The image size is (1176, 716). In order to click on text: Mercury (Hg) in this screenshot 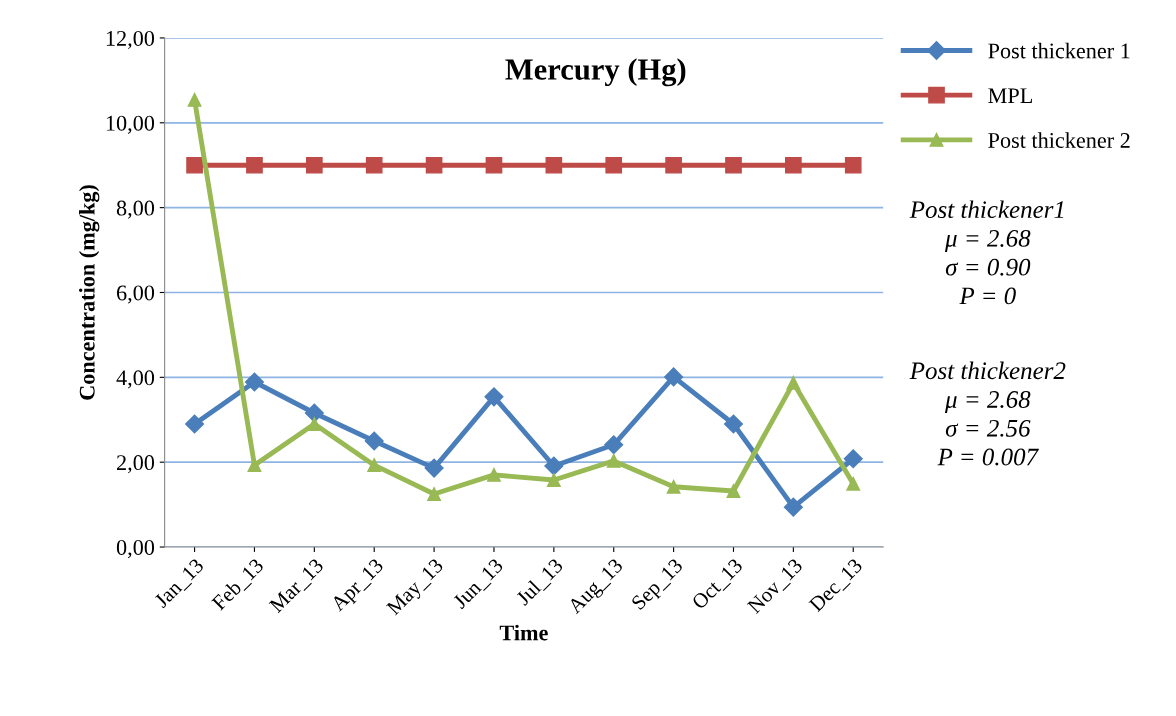, I will do `click(595, 72)`.